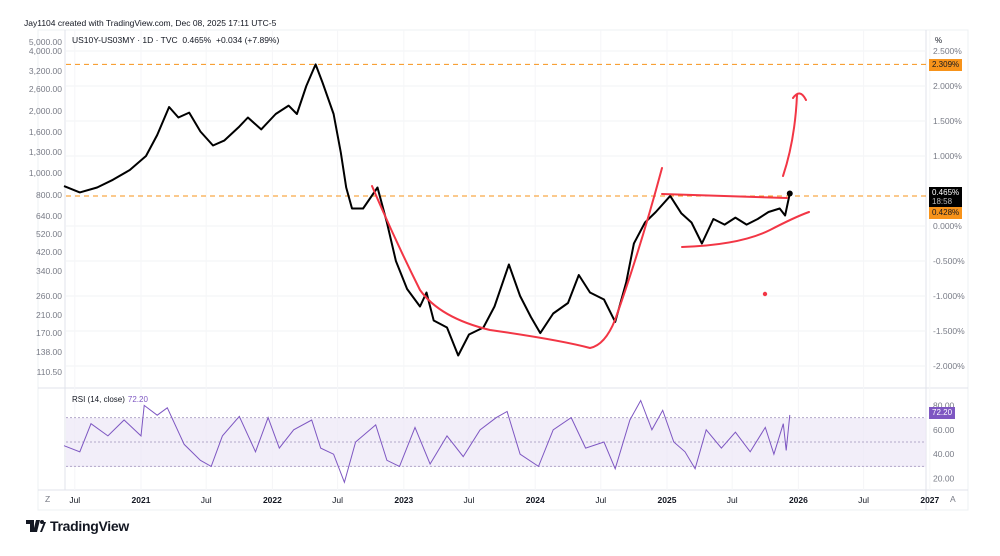 The image size is (1000, 556). Describe the element at coordinates (427, 441) in the screenshot. I see `rsi-line` at that location.